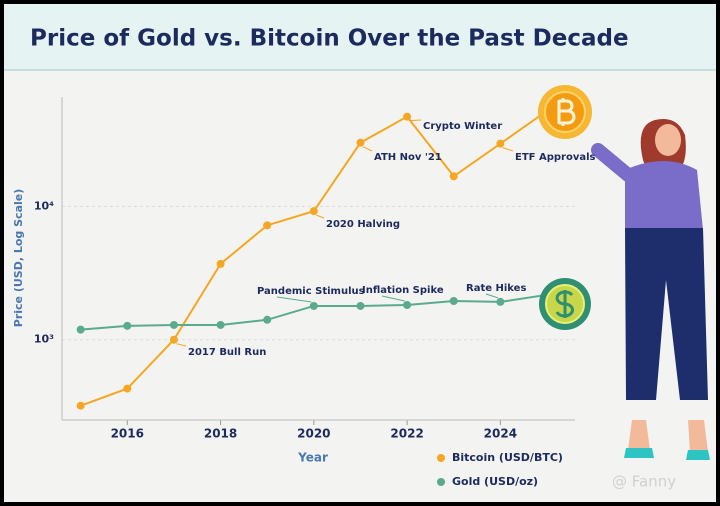  I want to click on shoes, so click(667, 454).